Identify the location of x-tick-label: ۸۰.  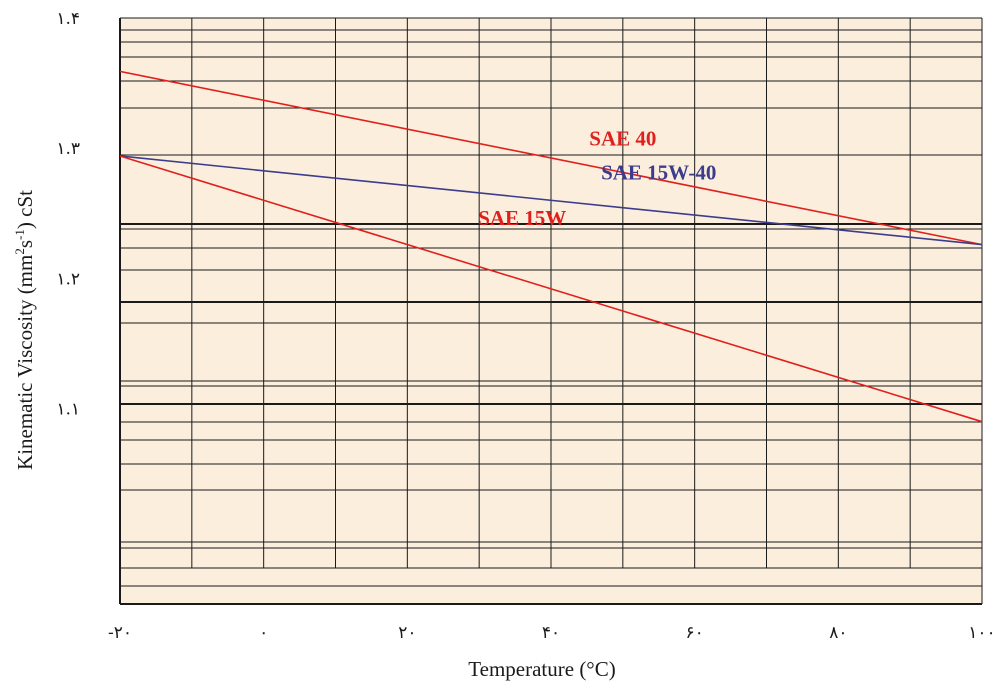
(838, 633).